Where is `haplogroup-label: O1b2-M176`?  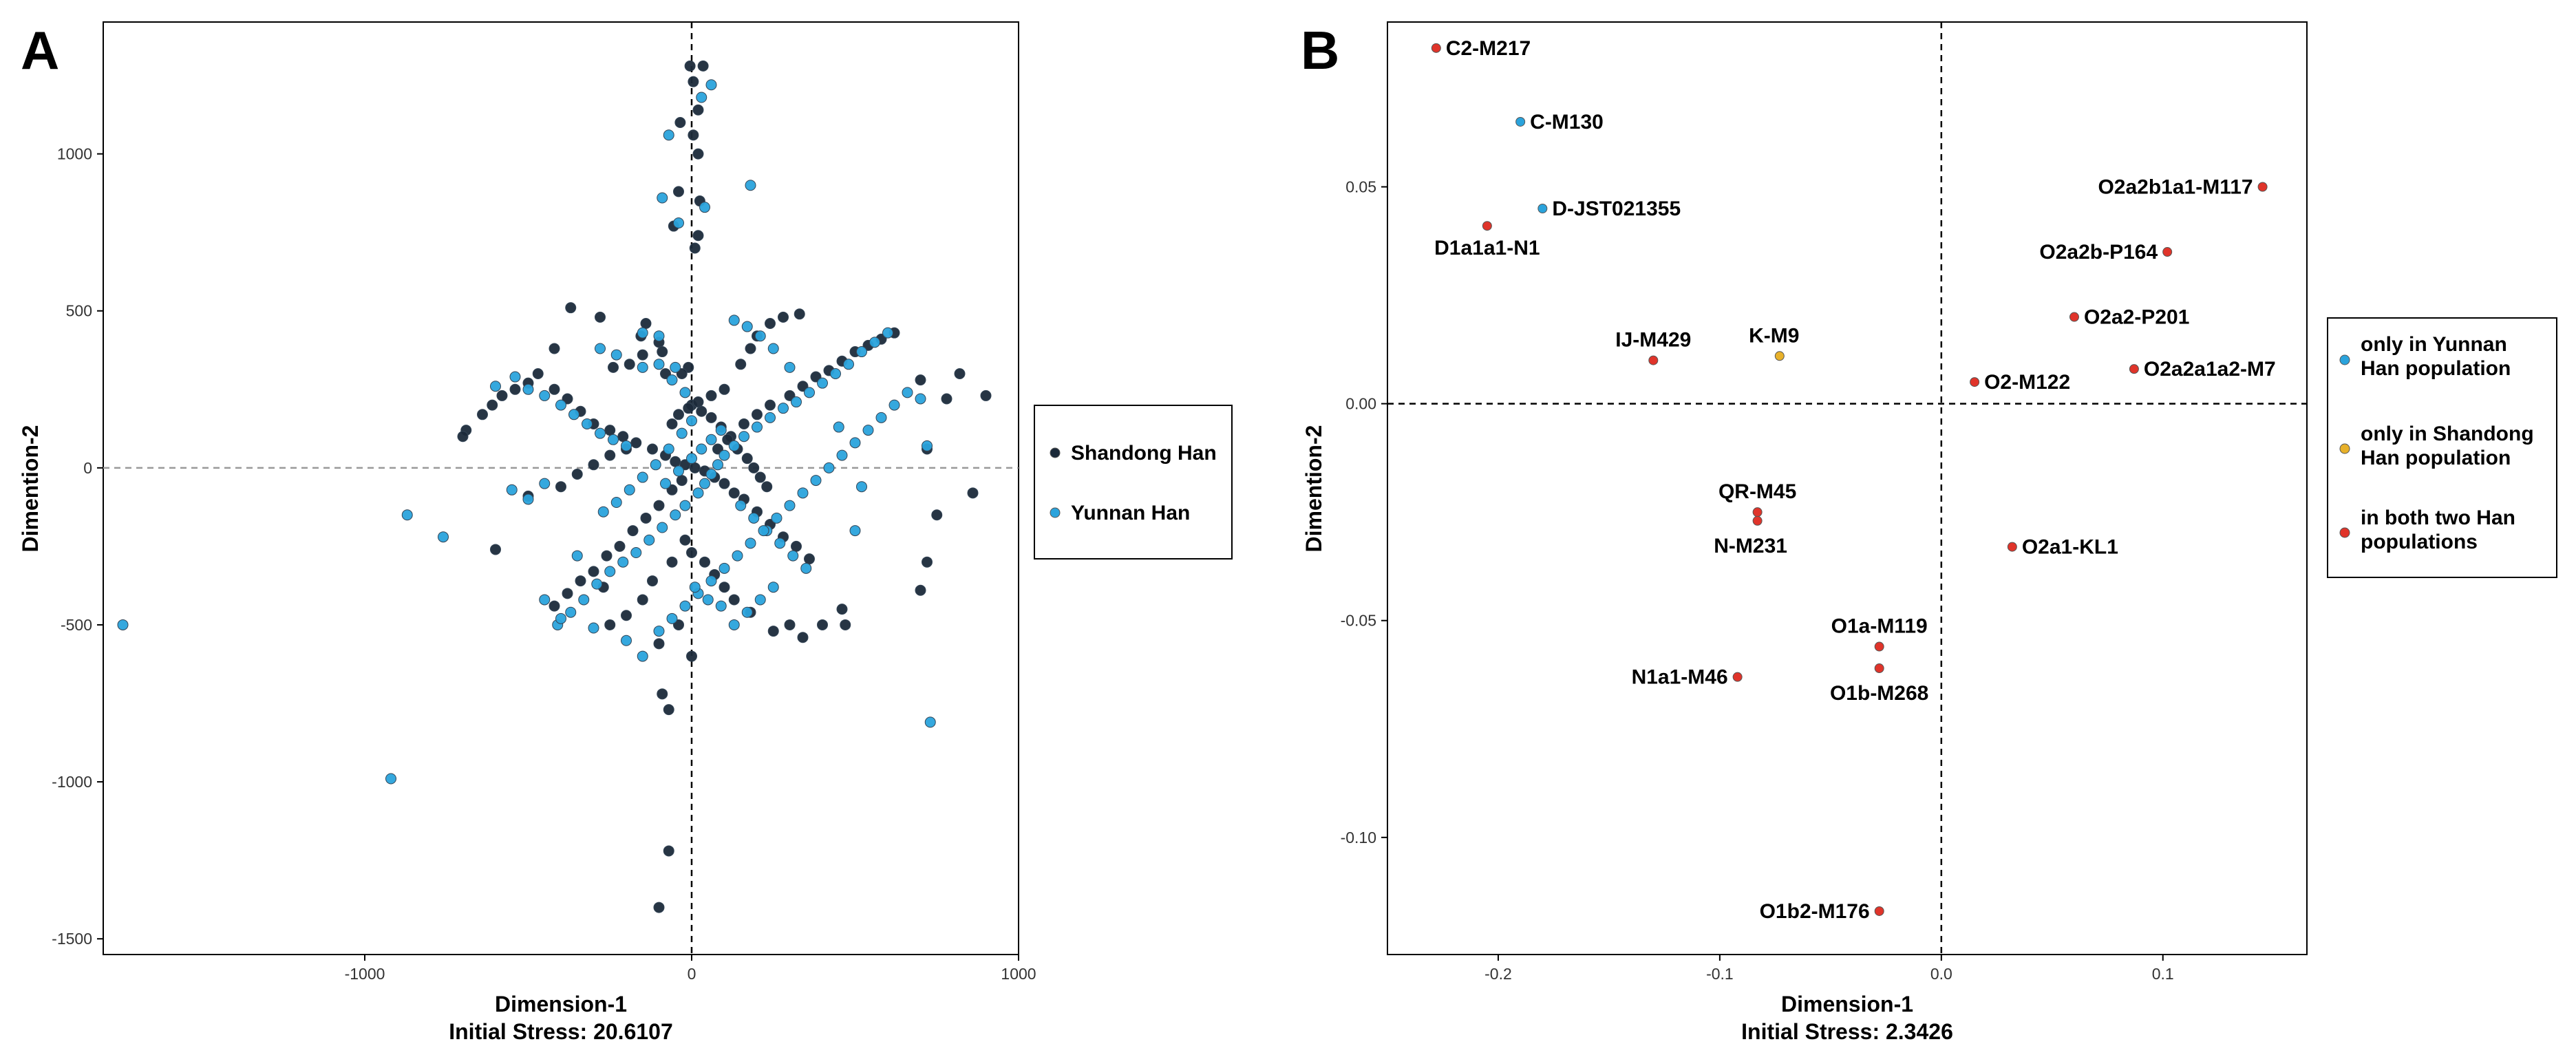
haplogroup-label: O1b2-M176 is located at coordinates (1815, 911).